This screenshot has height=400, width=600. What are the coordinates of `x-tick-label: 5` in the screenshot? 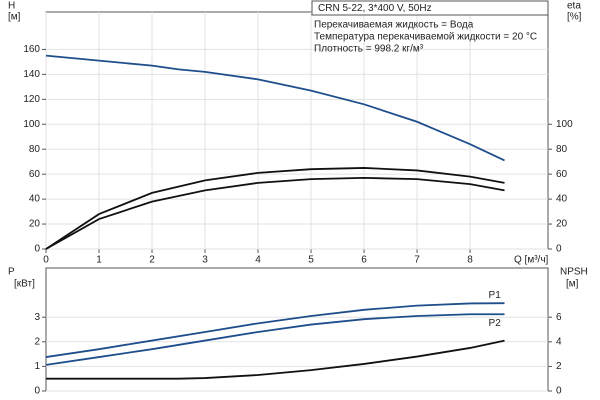 It's located at (311, 260).